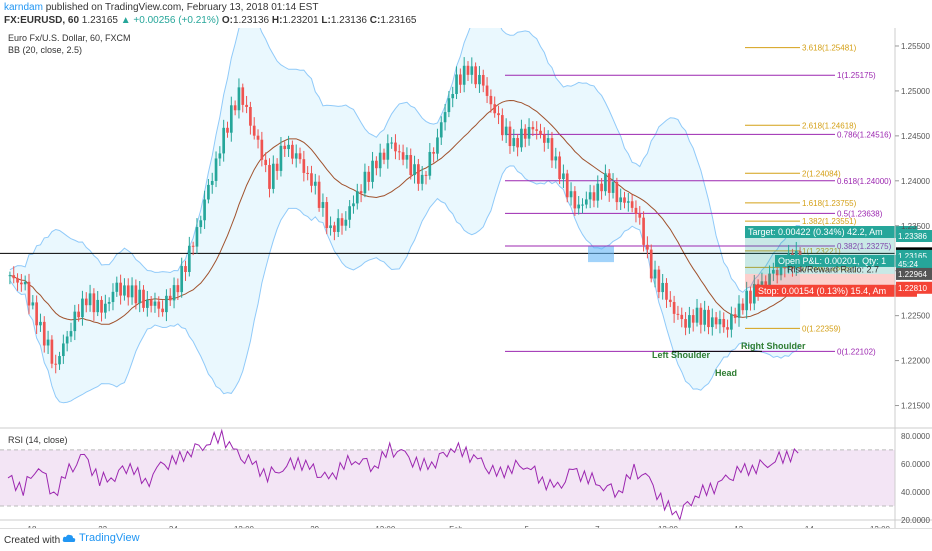 The image size is (932, 551). Describe the element at coordinates (447, 477) in the screenshot. I see `rsi-band-fill` at that location.